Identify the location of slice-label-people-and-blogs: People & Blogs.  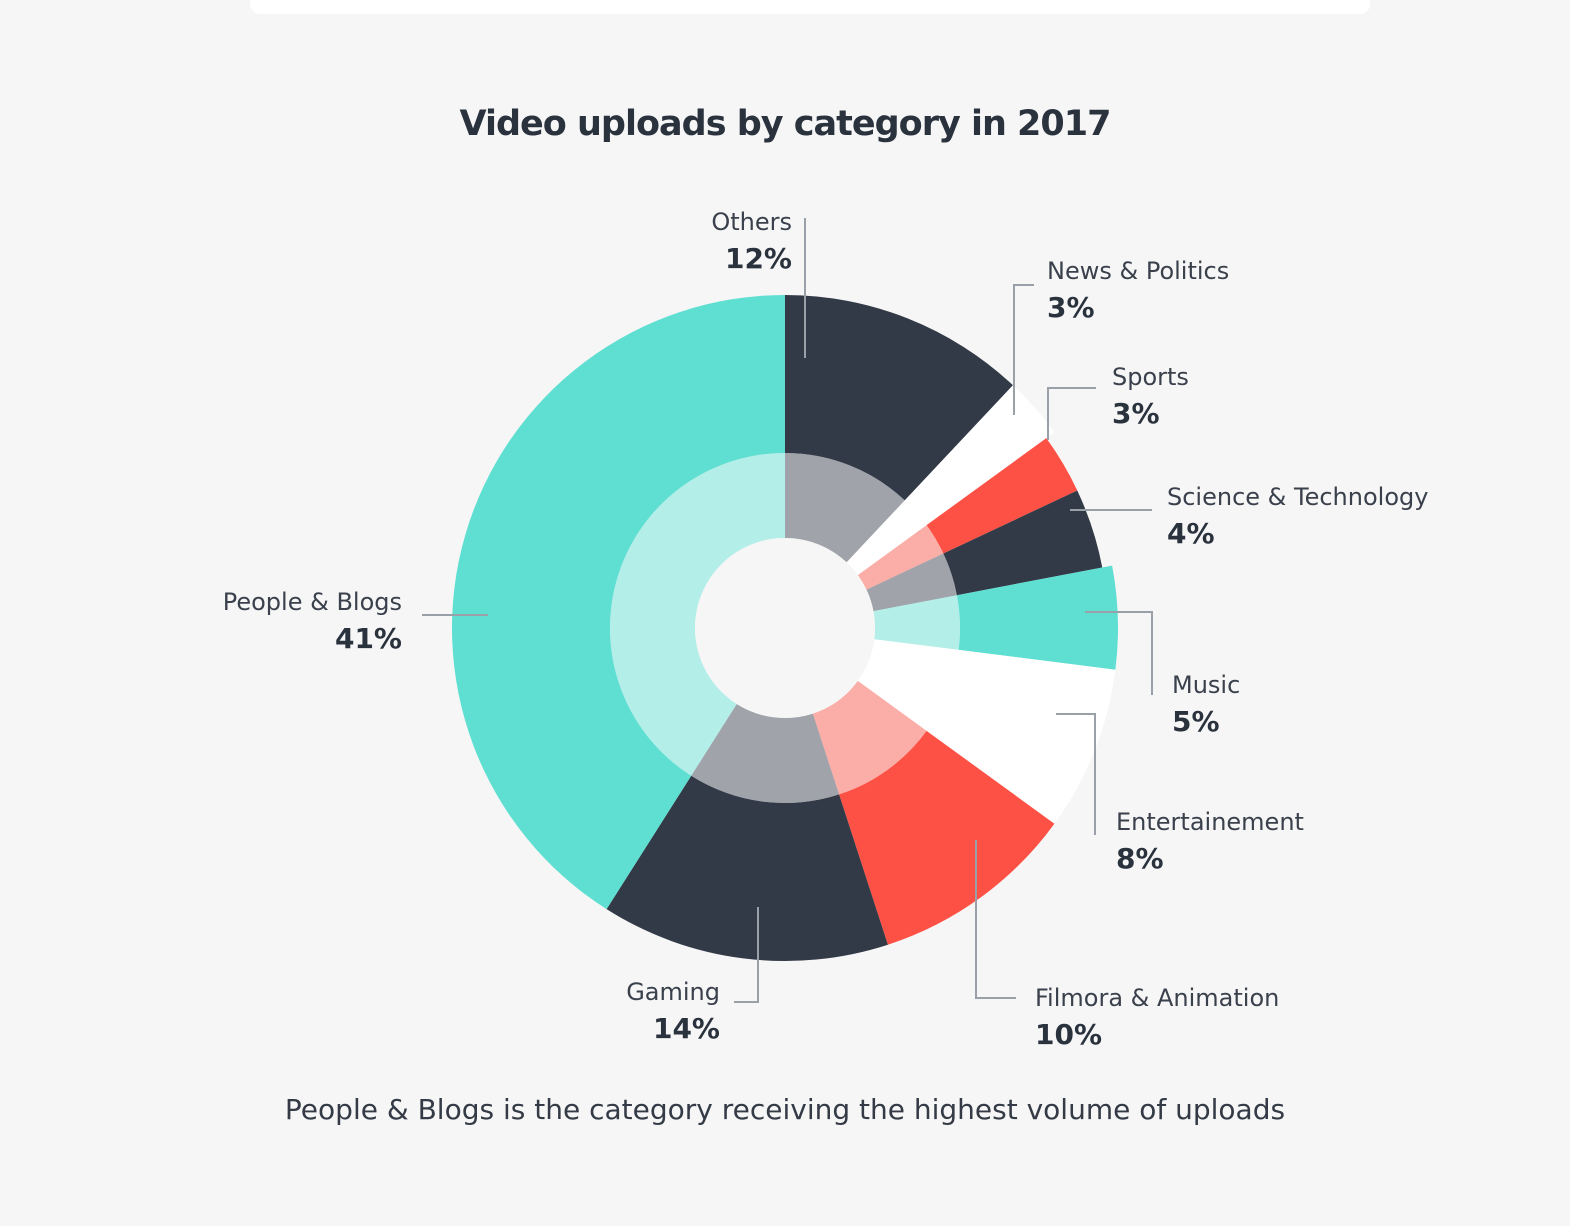
(312, 602).